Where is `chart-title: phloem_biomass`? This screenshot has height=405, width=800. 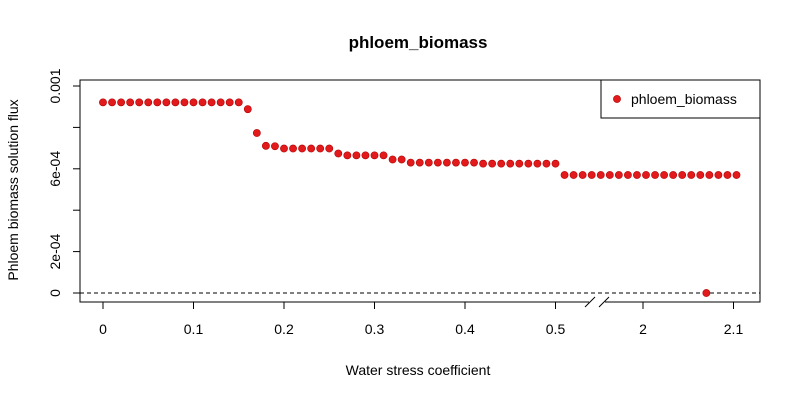 chart-title: phloem_biomass is located at coordinates (418, 42).